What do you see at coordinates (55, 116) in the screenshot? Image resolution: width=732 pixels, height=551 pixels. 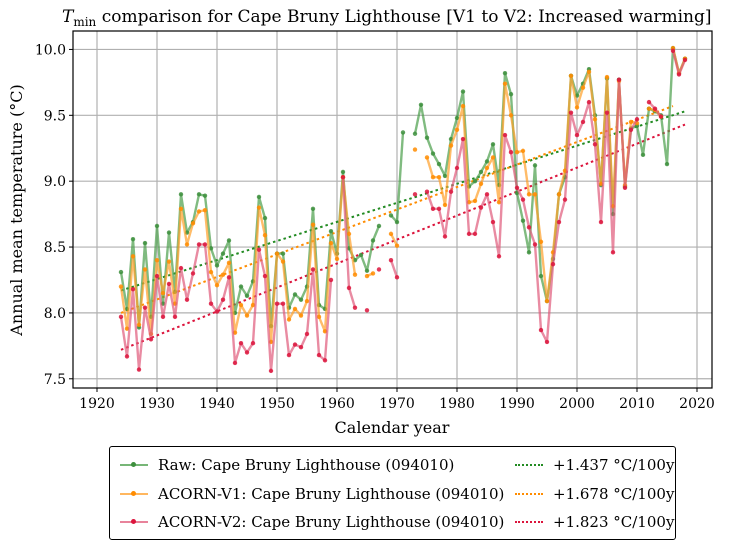 I see `y-tick-label: 9.5` at bounding box center [55, 116].